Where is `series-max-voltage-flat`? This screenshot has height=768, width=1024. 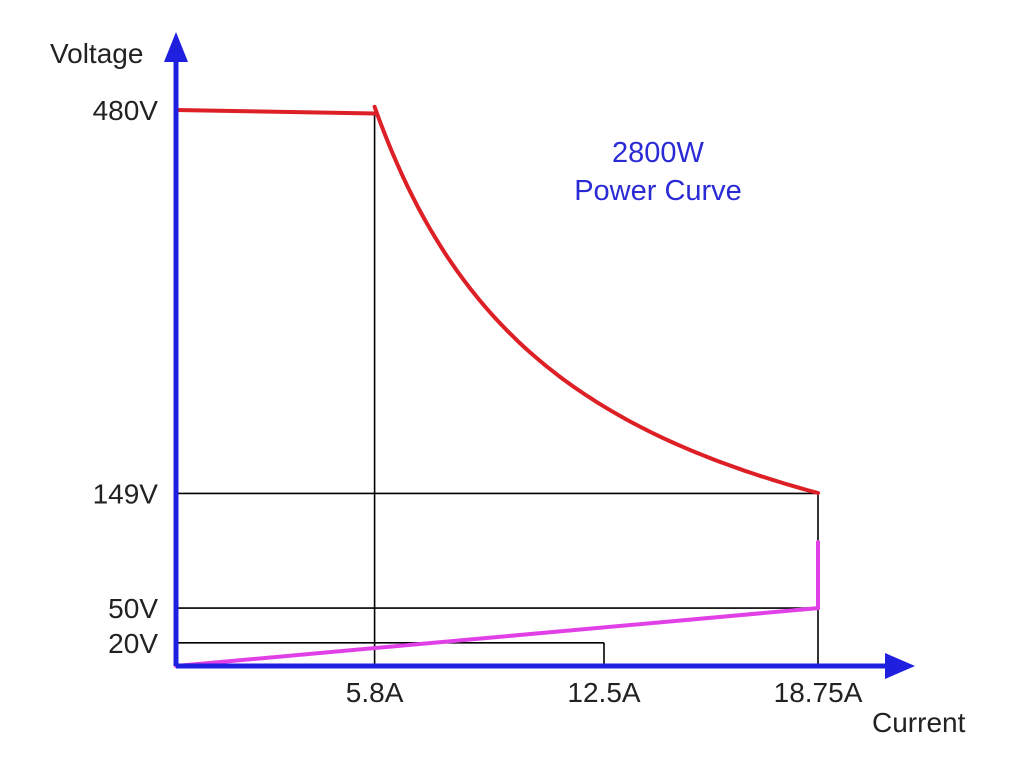
series-max-voltage-flat is located at coordinates (275, 112).